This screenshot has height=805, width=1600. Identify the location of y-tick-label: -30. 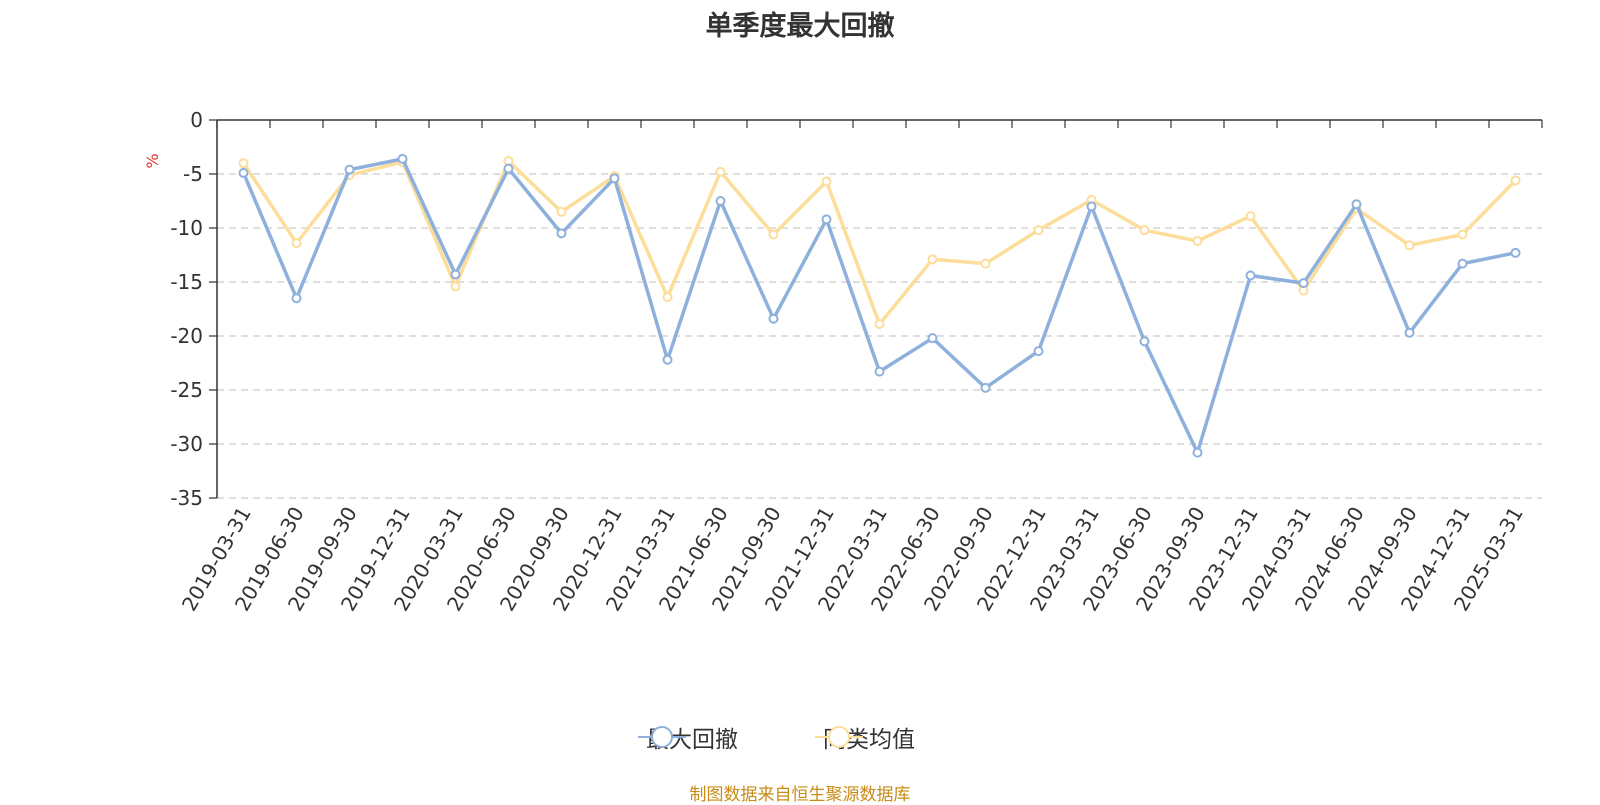
(186, 444).